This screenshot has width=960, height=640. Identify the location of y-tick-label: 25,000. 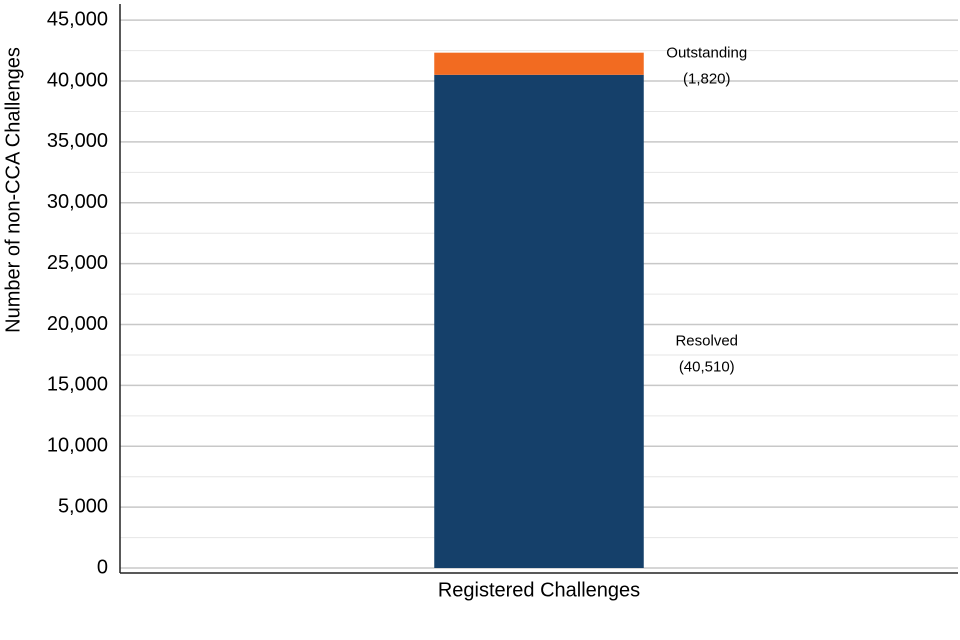
(77, 263).